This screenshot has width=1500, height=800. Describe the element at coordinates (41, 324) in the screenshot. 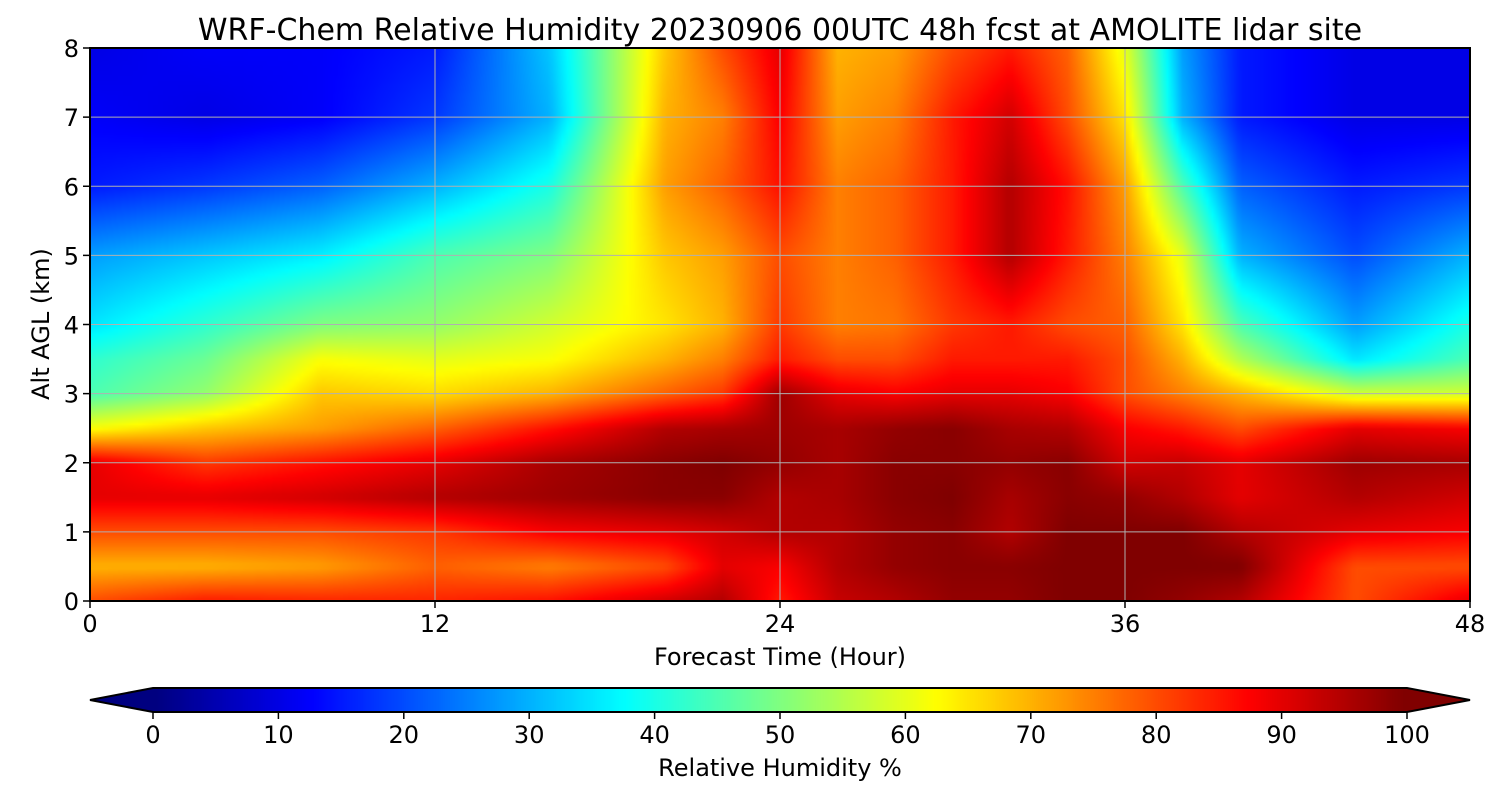

I see `y-axis-label: Alt AGL (km)` at that location.